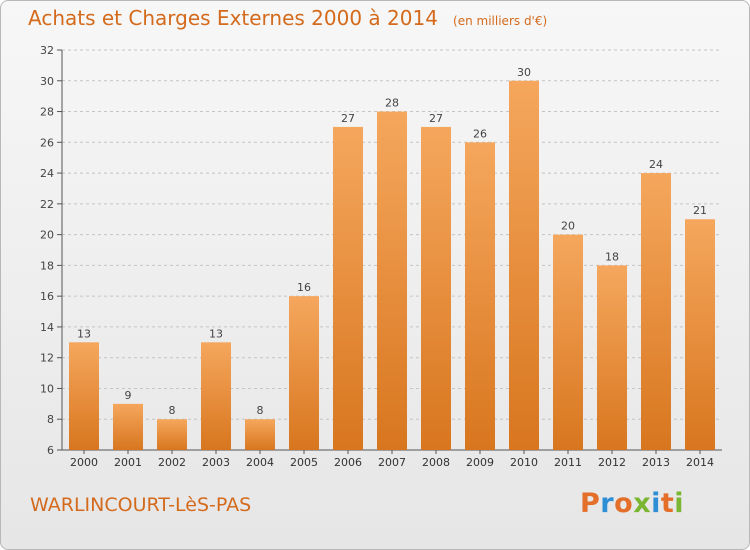 The image size is (750, 550). I want to click on y-tick-label: 20, so click(47, 235).